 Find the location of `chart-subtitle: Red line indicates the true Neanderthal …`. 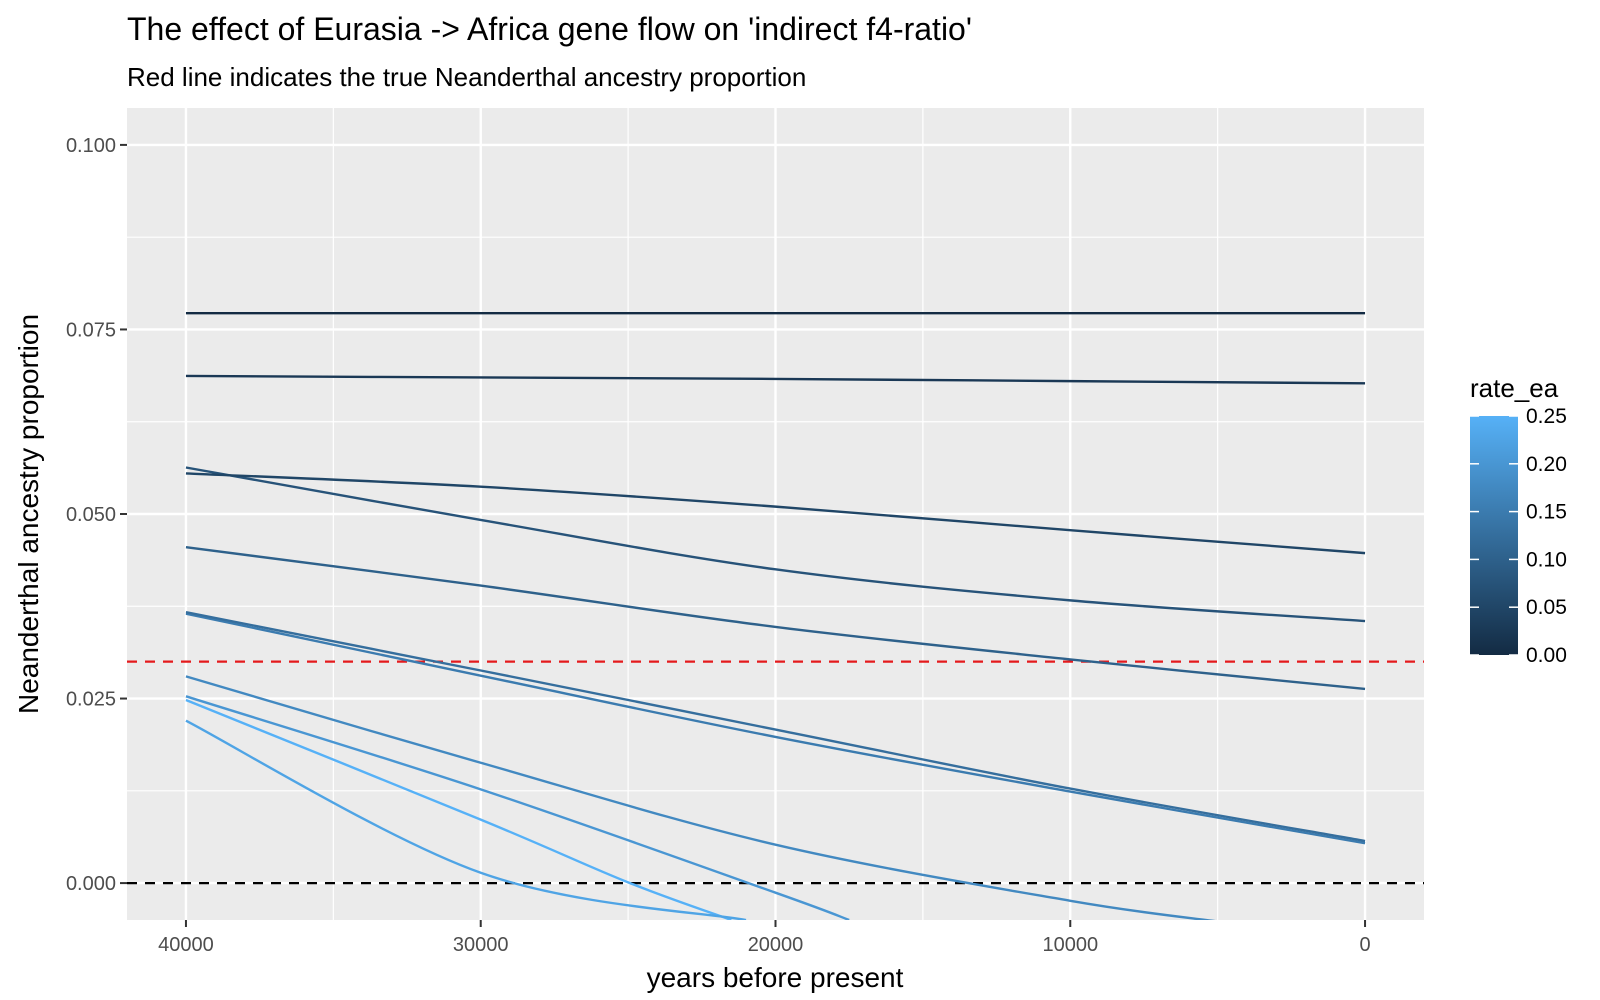

chart-subtitle: Red line indicates the true Neanderthal … is located at coordinates (466, 77).